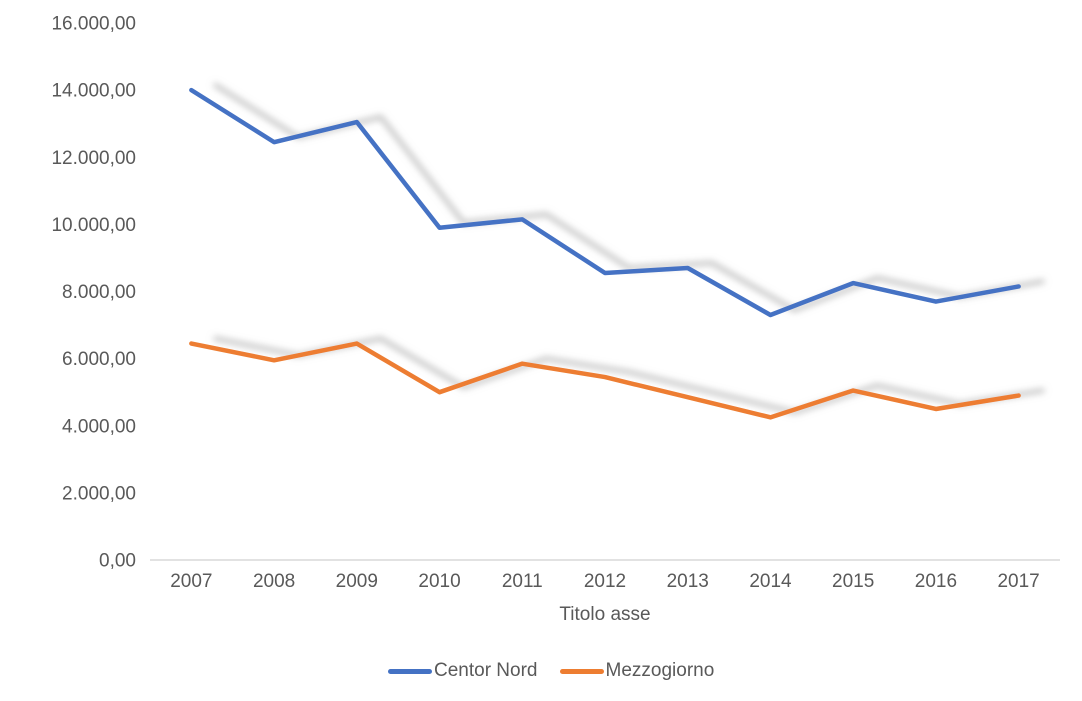  Describe the element at coordinates (410, 671) in the screenshot. I see `legend-line-marker-centor-nord` at that location.